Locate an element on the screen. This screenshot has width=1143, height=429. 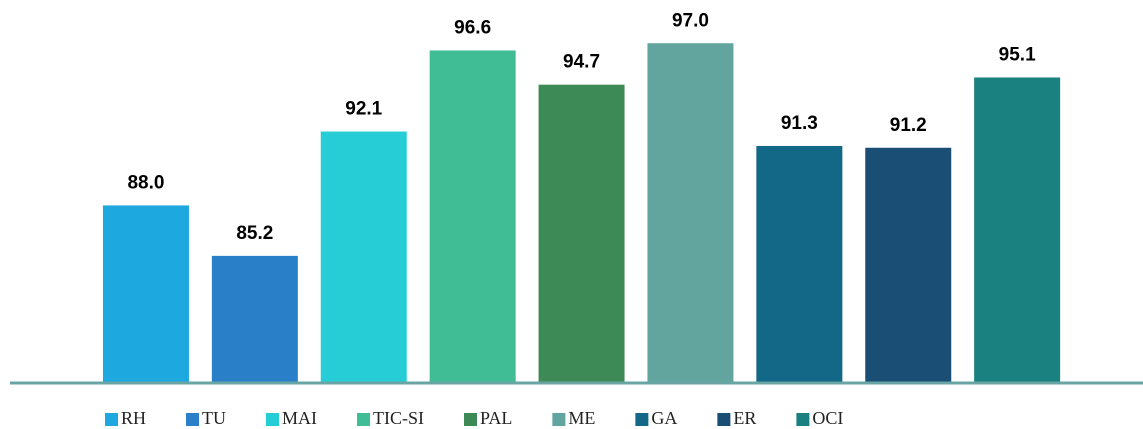
data-label: 92.1 is located at coordinates (363, 109).